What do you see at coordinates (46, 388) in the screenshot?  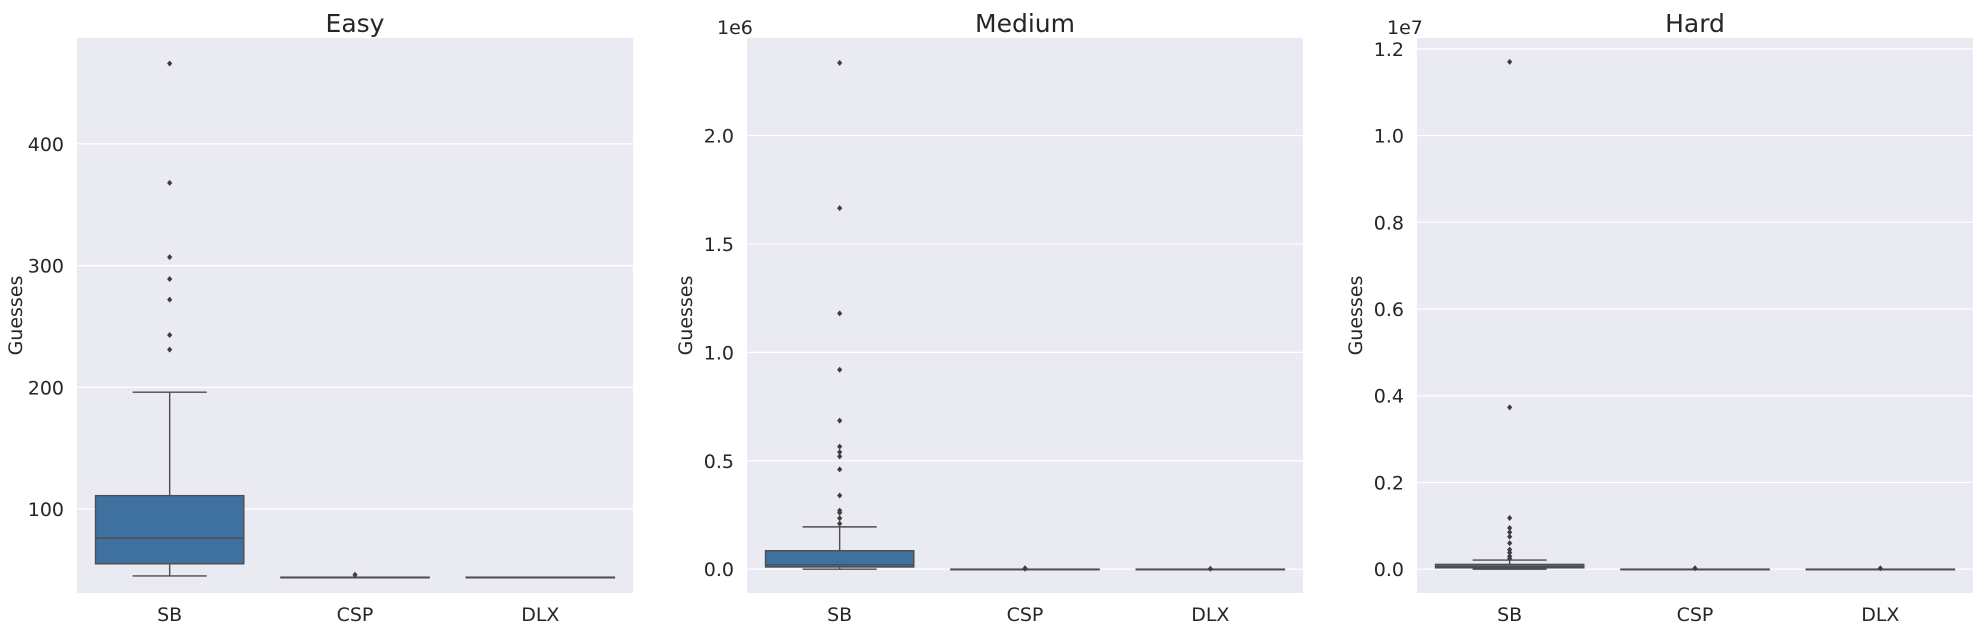 I see `y-tick-label: 200` at bounding box center [46, 388].